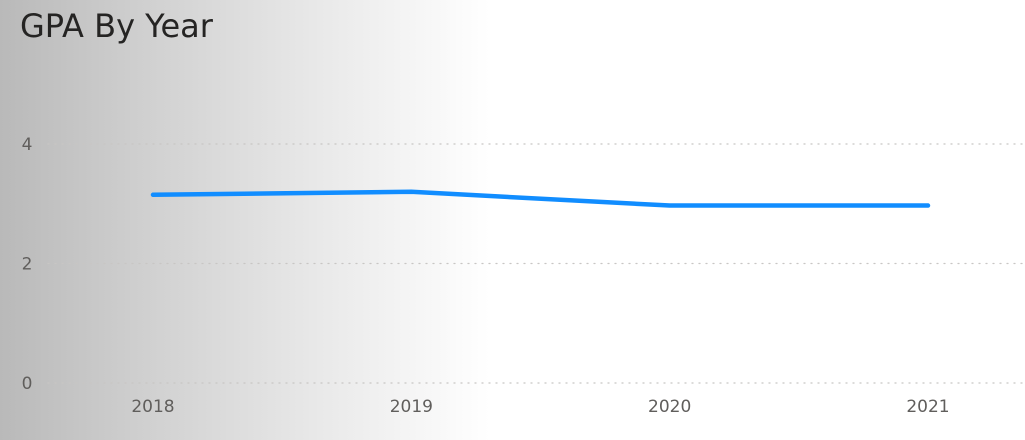 The height and width of the screenshot is (440, 1025). I want to click on y-tick-label: 4, so click(27, 145).